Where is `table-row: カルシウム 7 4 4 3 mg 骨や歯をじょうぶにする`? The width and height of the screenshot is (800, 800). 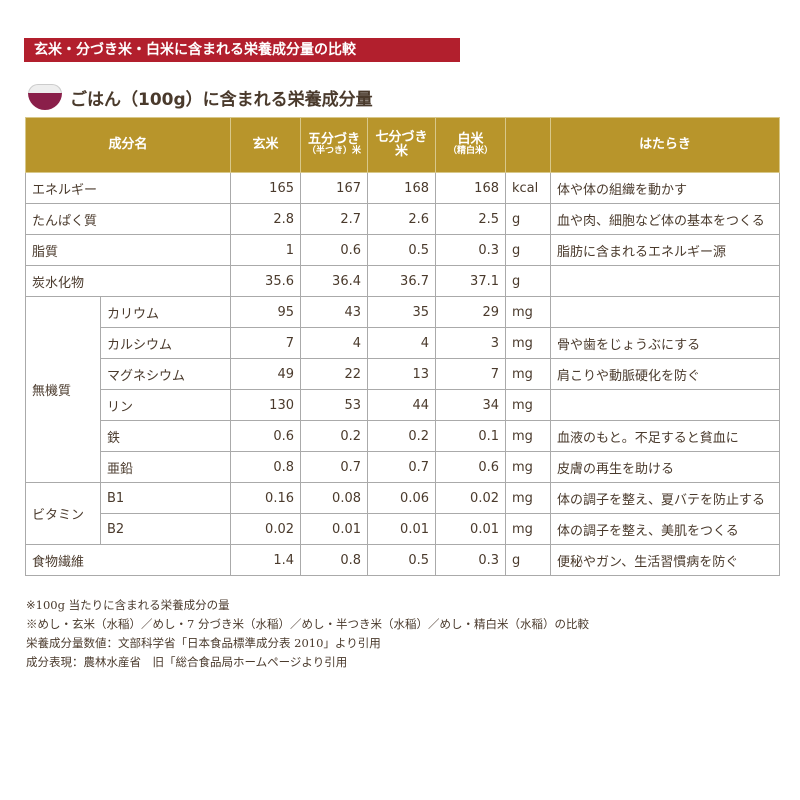
table-row: カルシウム 7 4 4 3 mg 骨や歯をじょうぶにする is located at coordinates (403, 343).